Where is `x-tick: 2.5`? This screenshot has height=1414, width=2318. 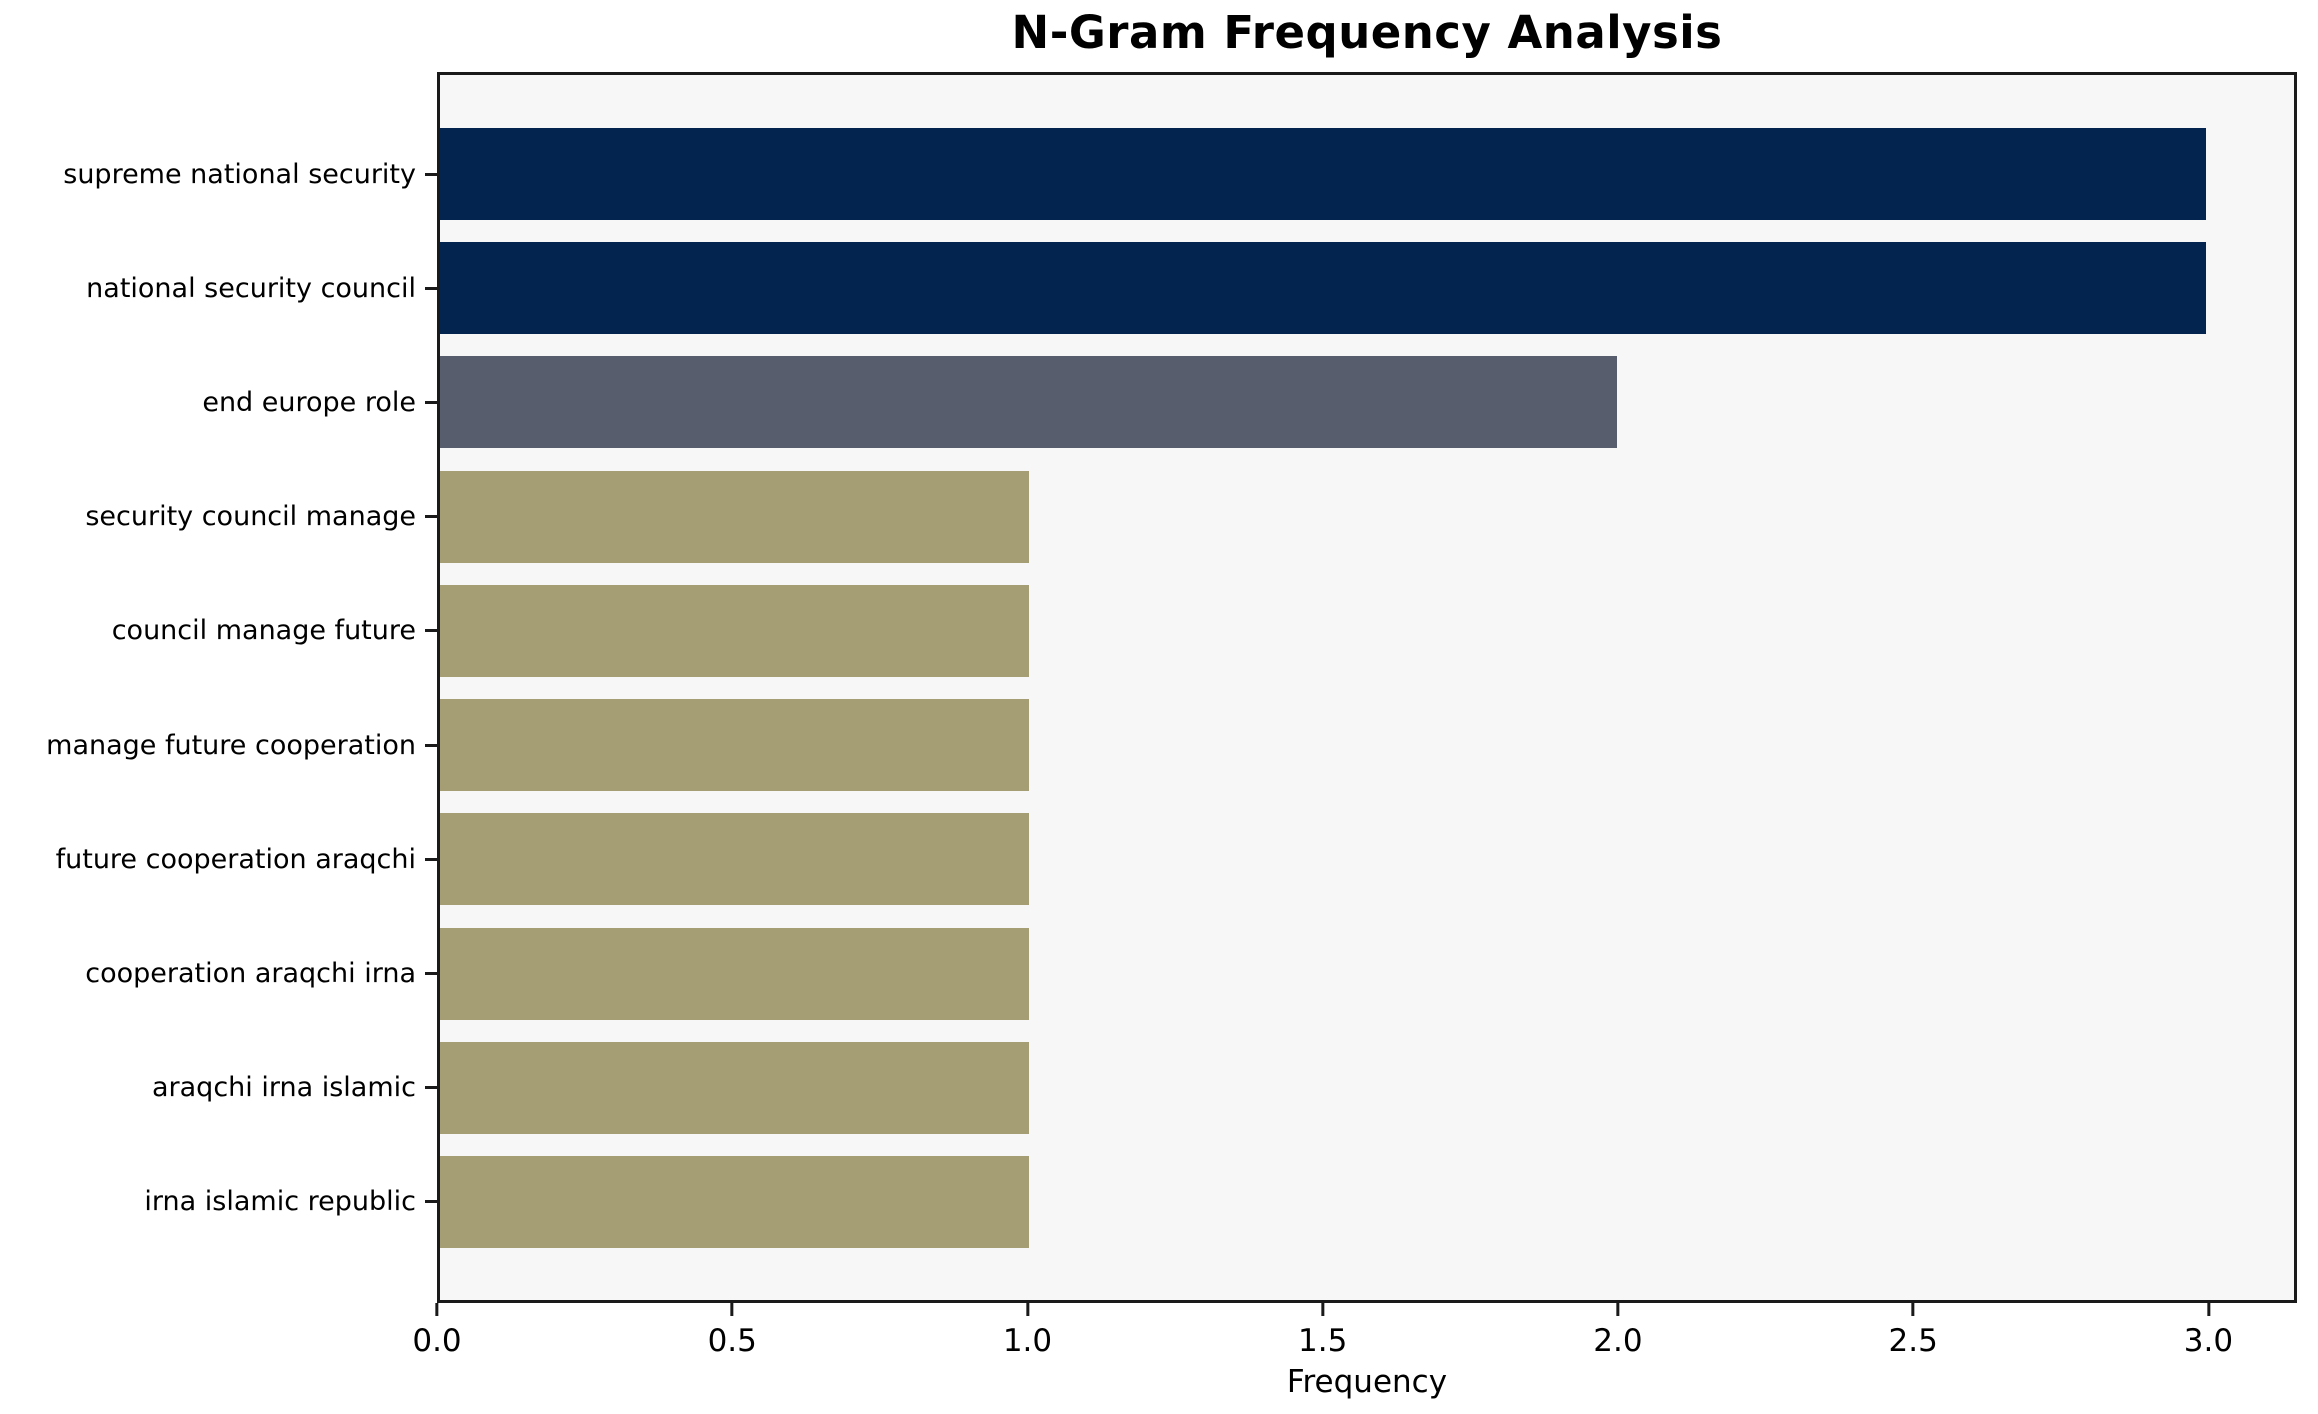
x-tick: 2.5 is located at coordinates (1913, 1331).